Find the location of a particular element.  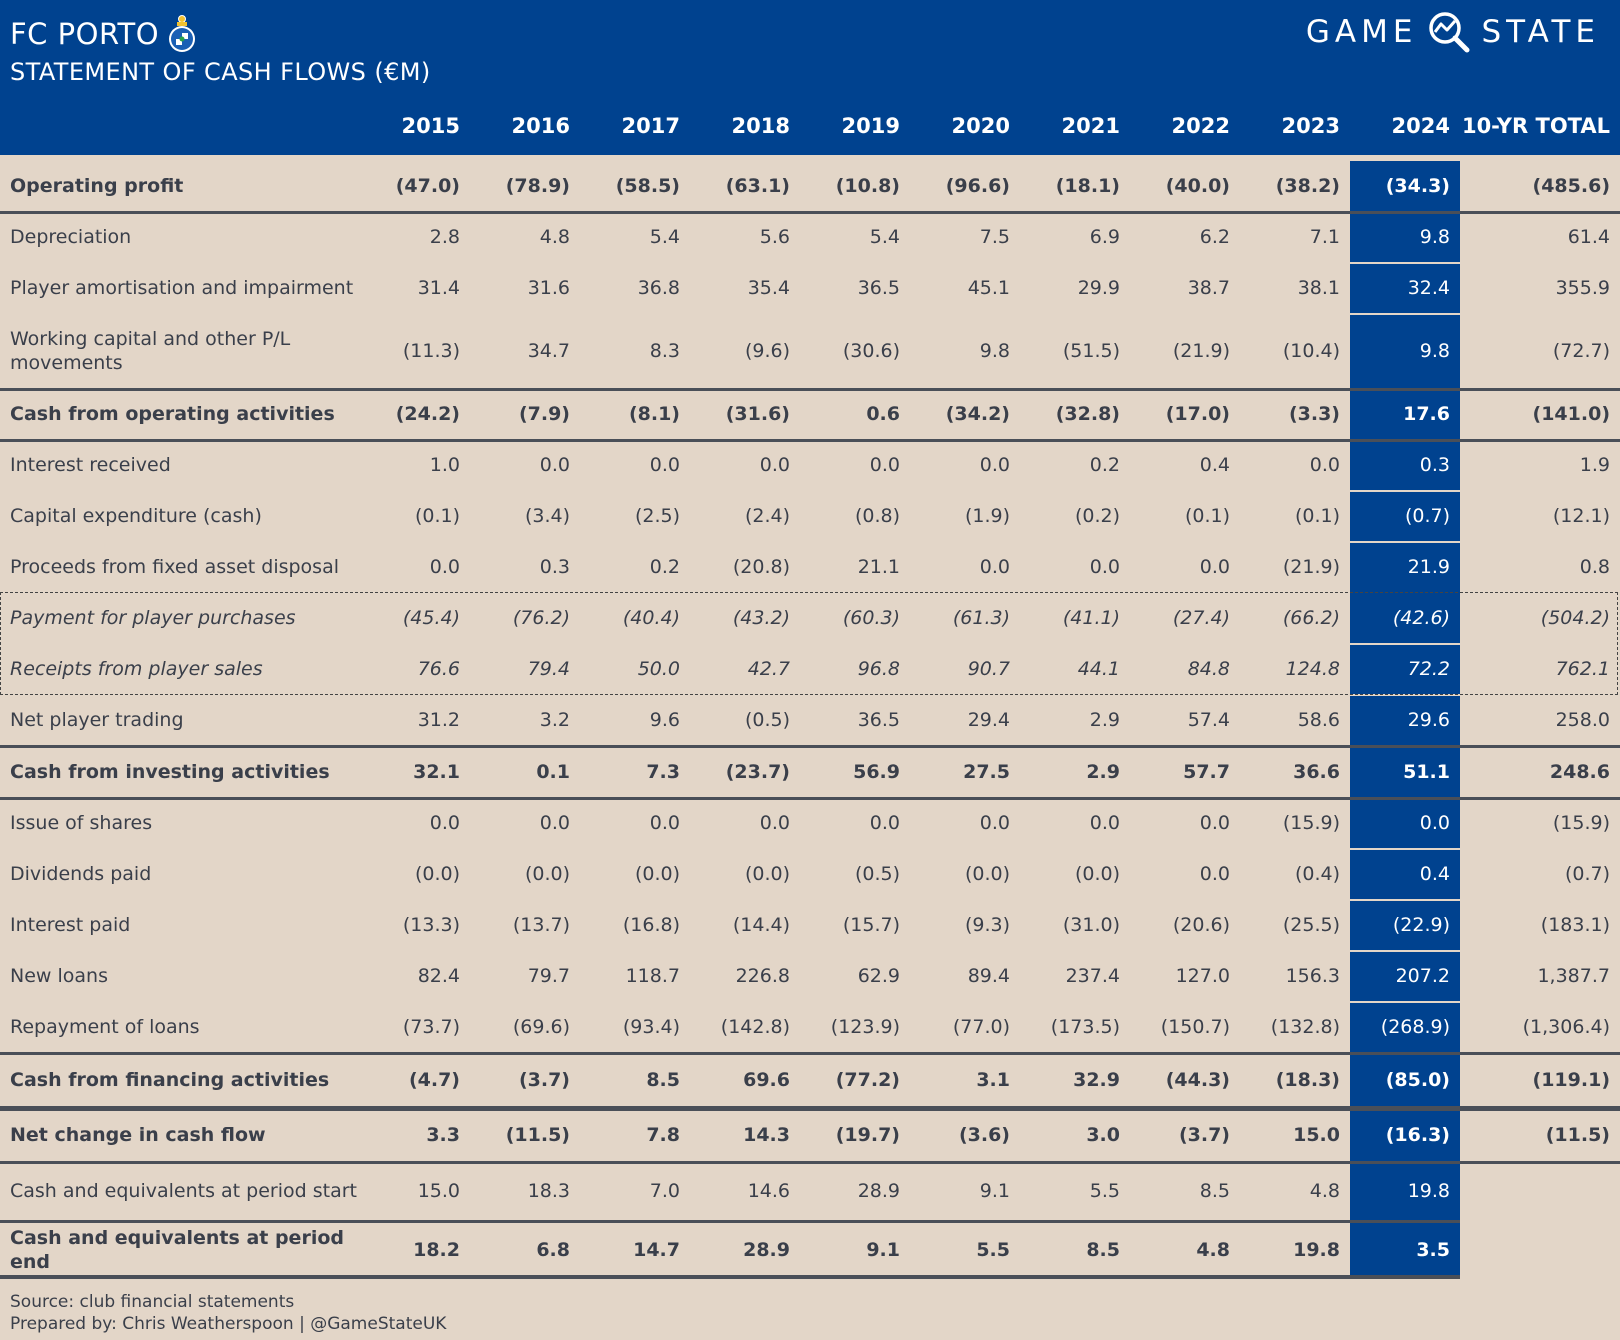

cell-2022: 57.7 is located at coordinates (1206, 771).